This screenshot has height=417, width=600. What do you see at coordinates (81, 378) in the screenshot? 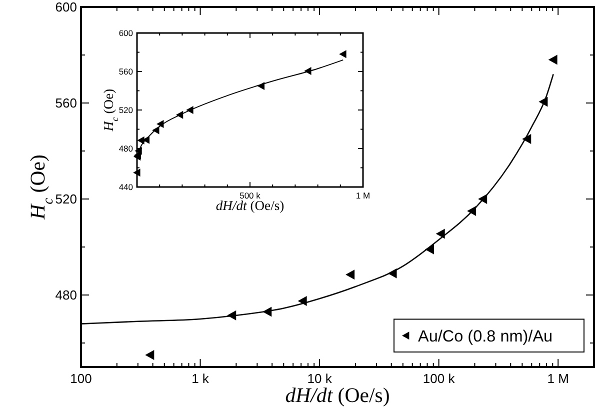
I see `x-tick-label: 100` at bounding box center [81, 378].